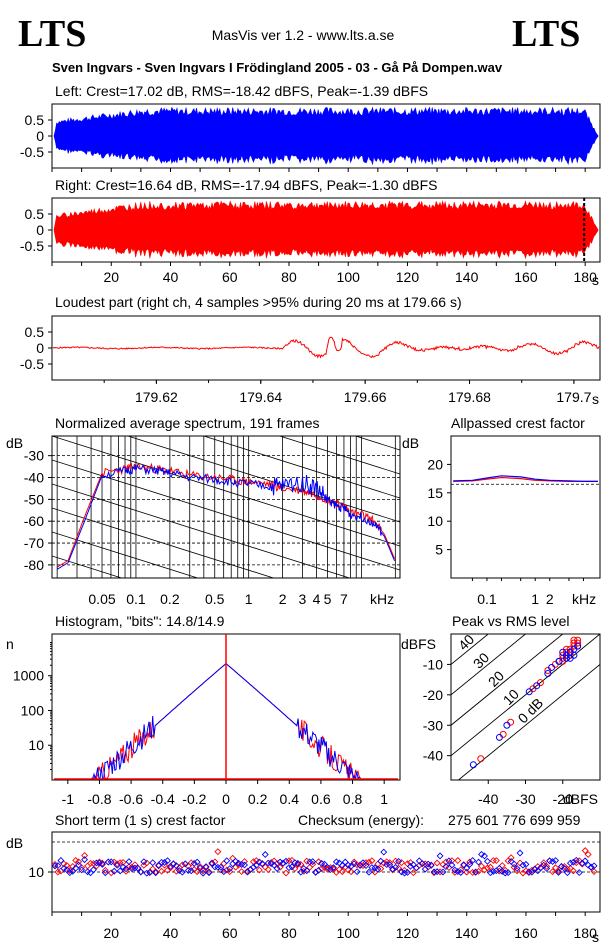 The width and height of the screenshot is (606, 946). Describe the element at coordinates (303, 599) in the screenshot. I see `spectrum-xtick-label: 3` at that location.